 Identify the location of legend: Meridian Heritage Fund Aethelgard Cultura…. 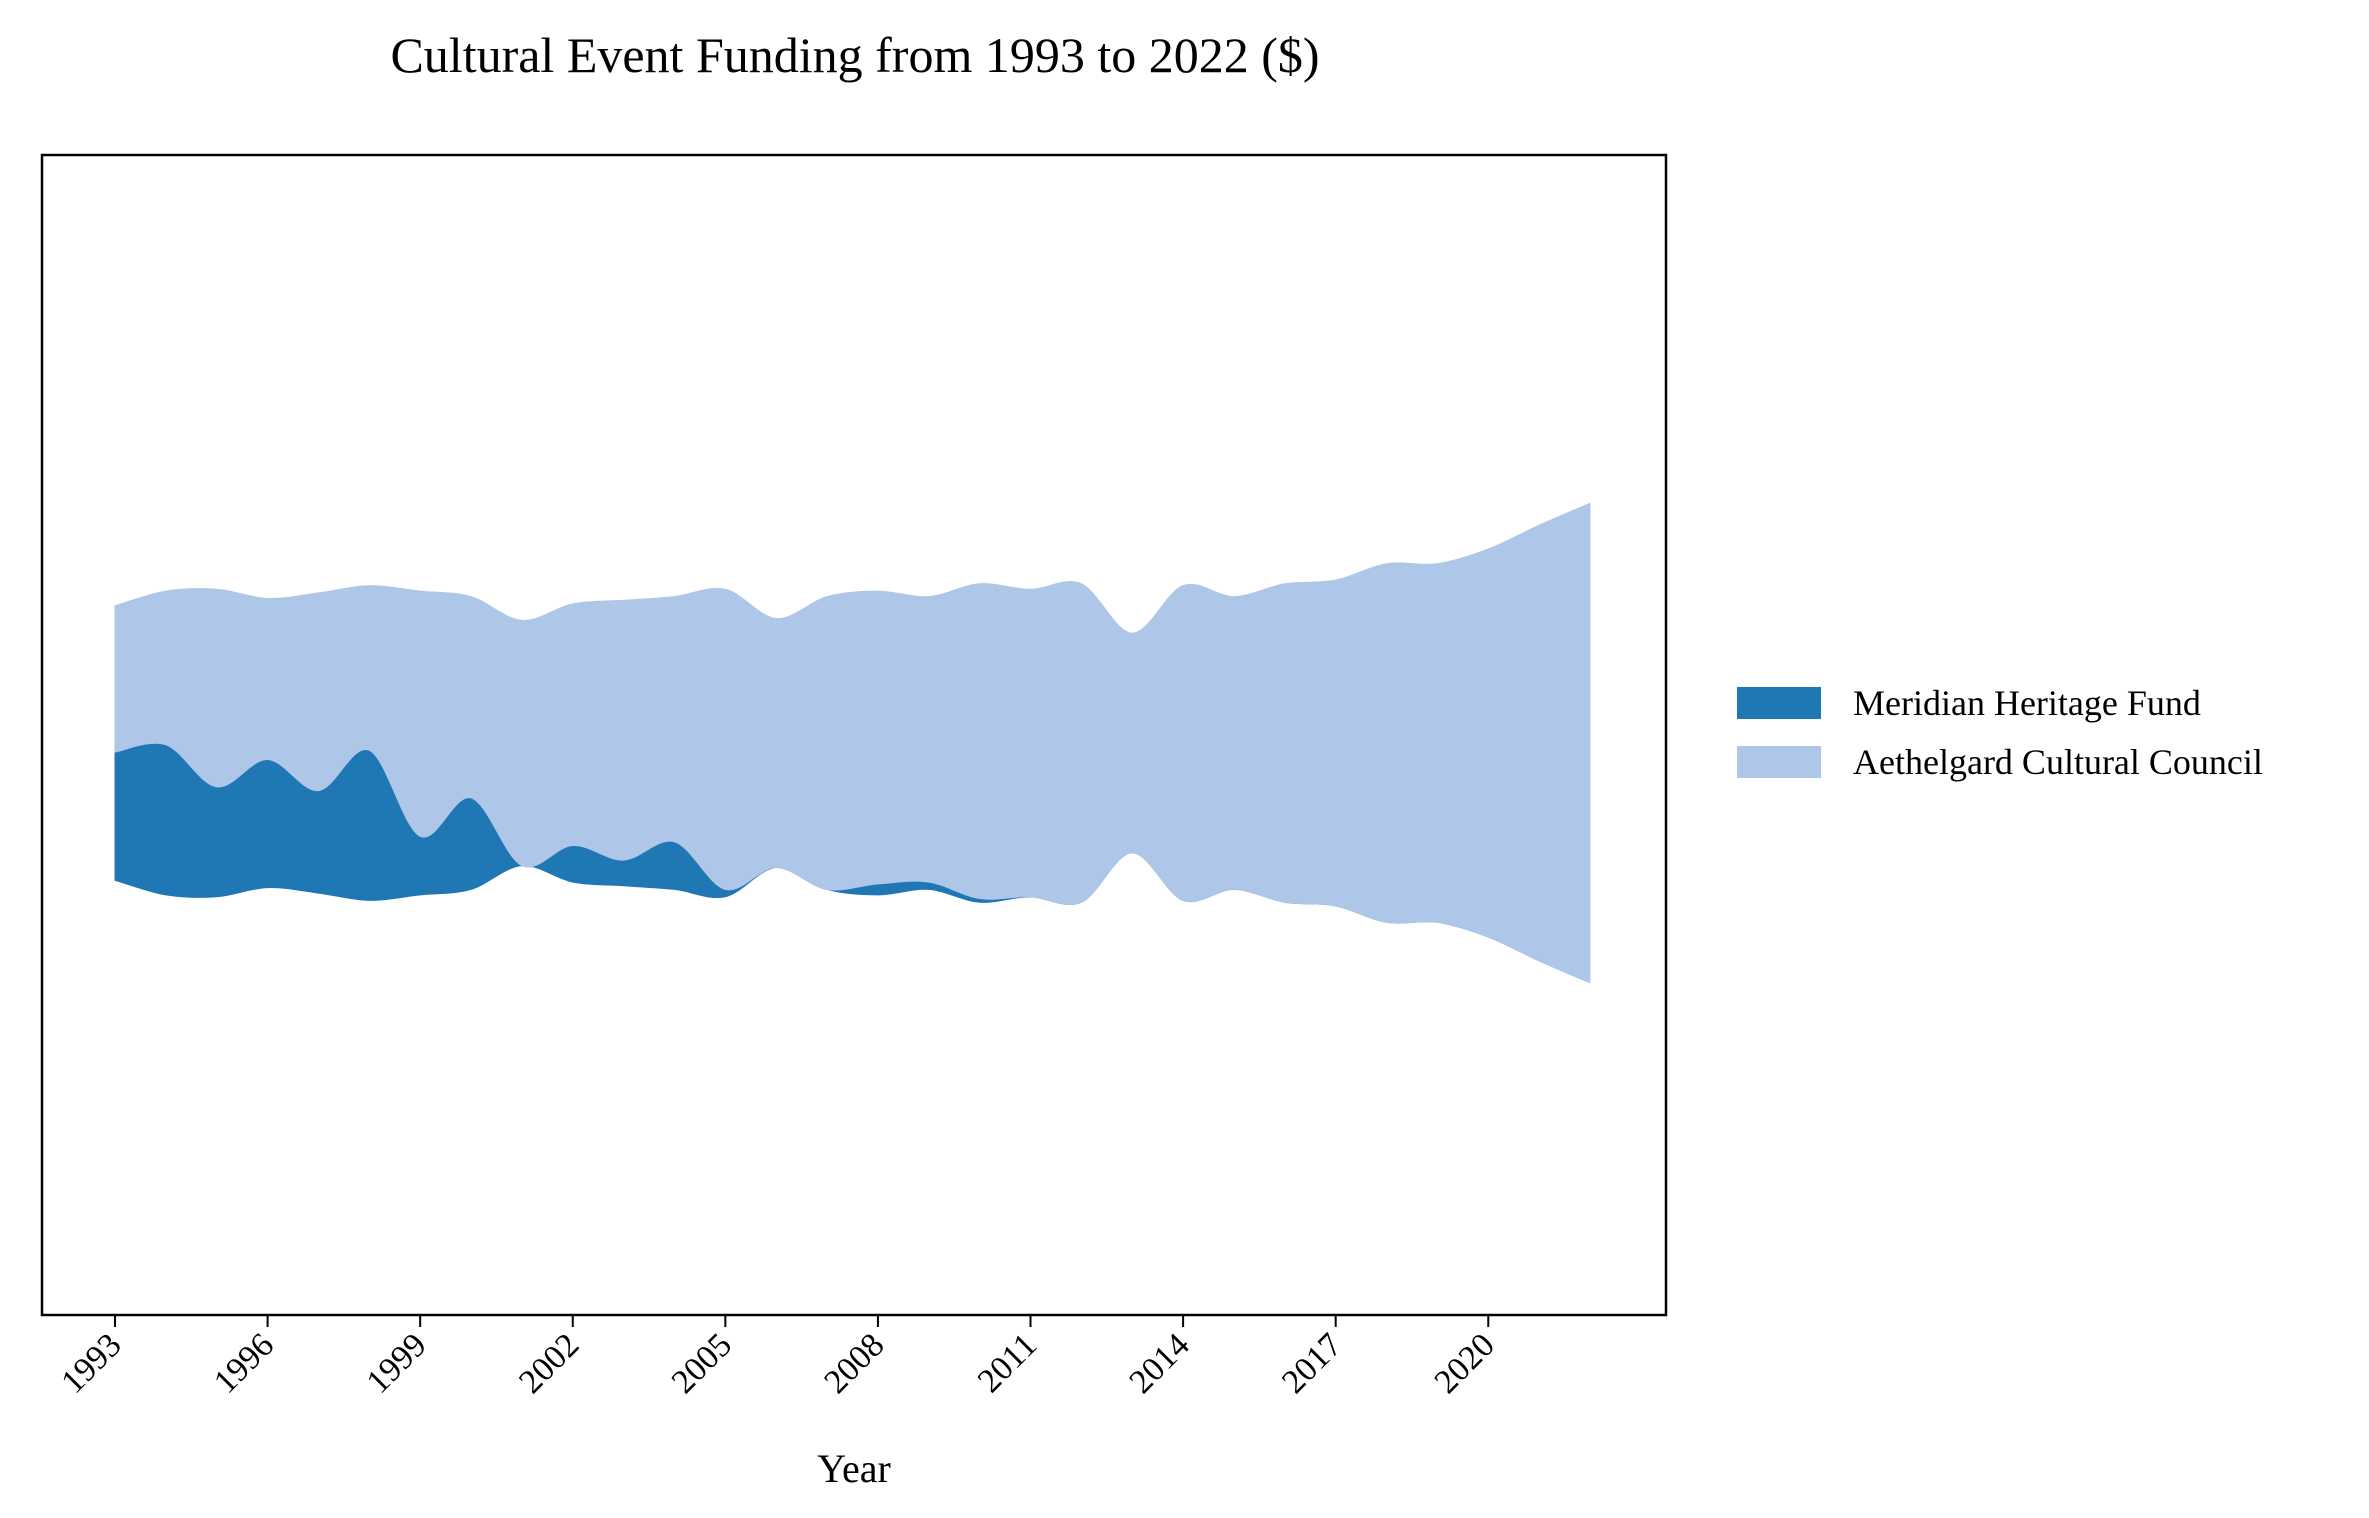
(2000, 732).